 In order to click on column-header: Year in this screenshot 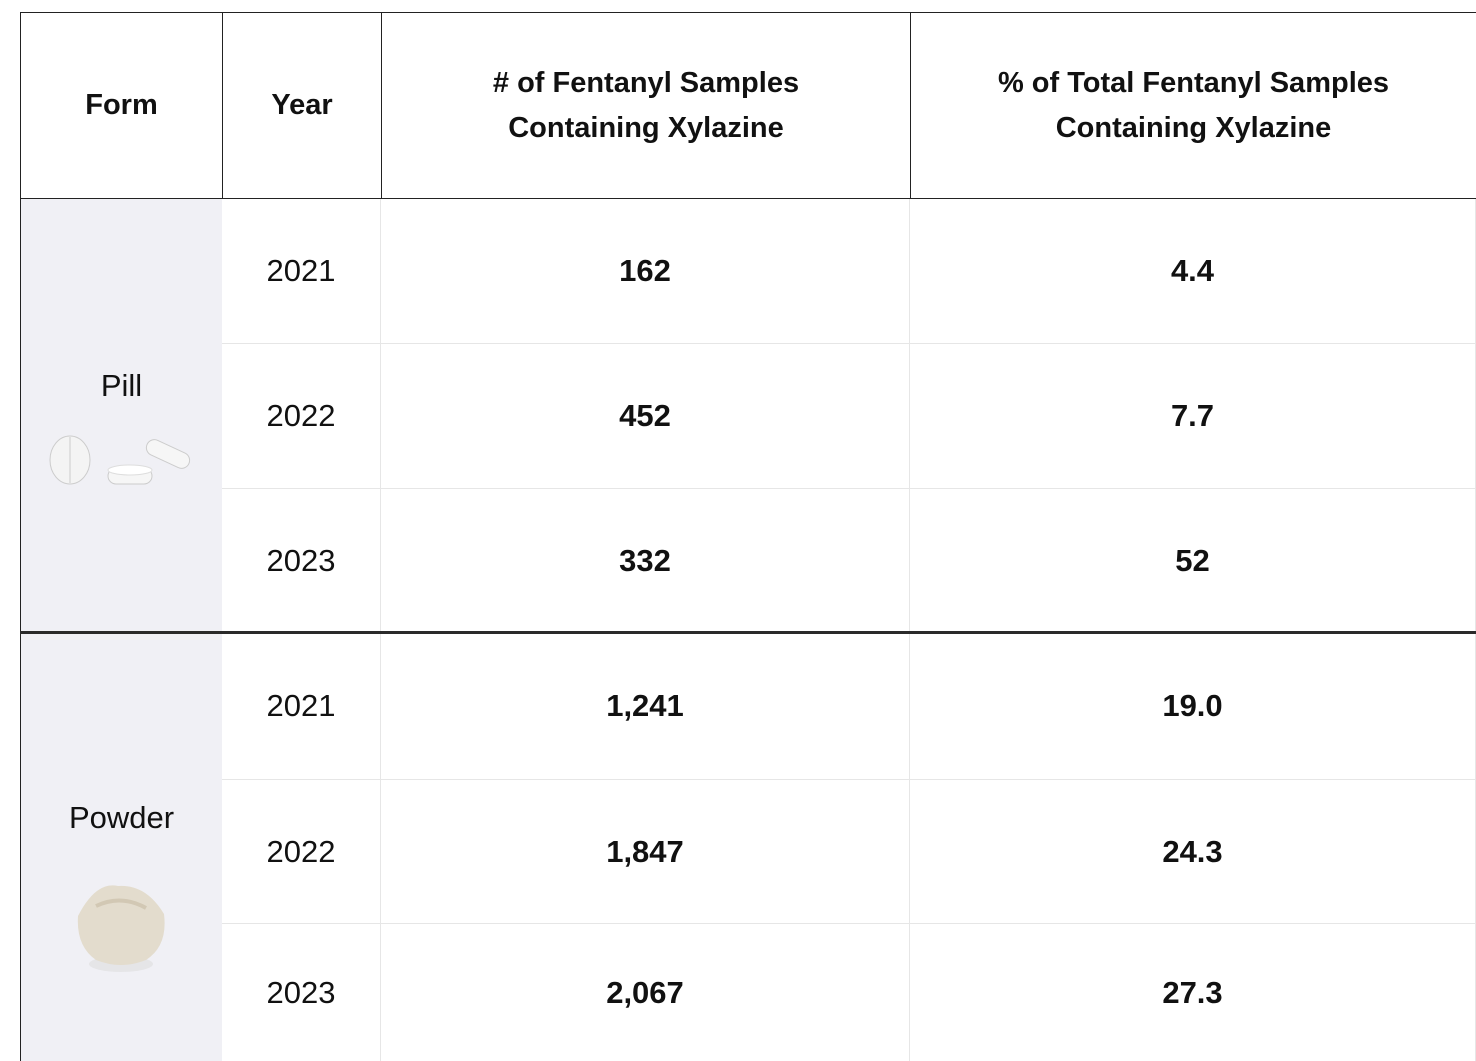, I will do `click(302, 105)`.